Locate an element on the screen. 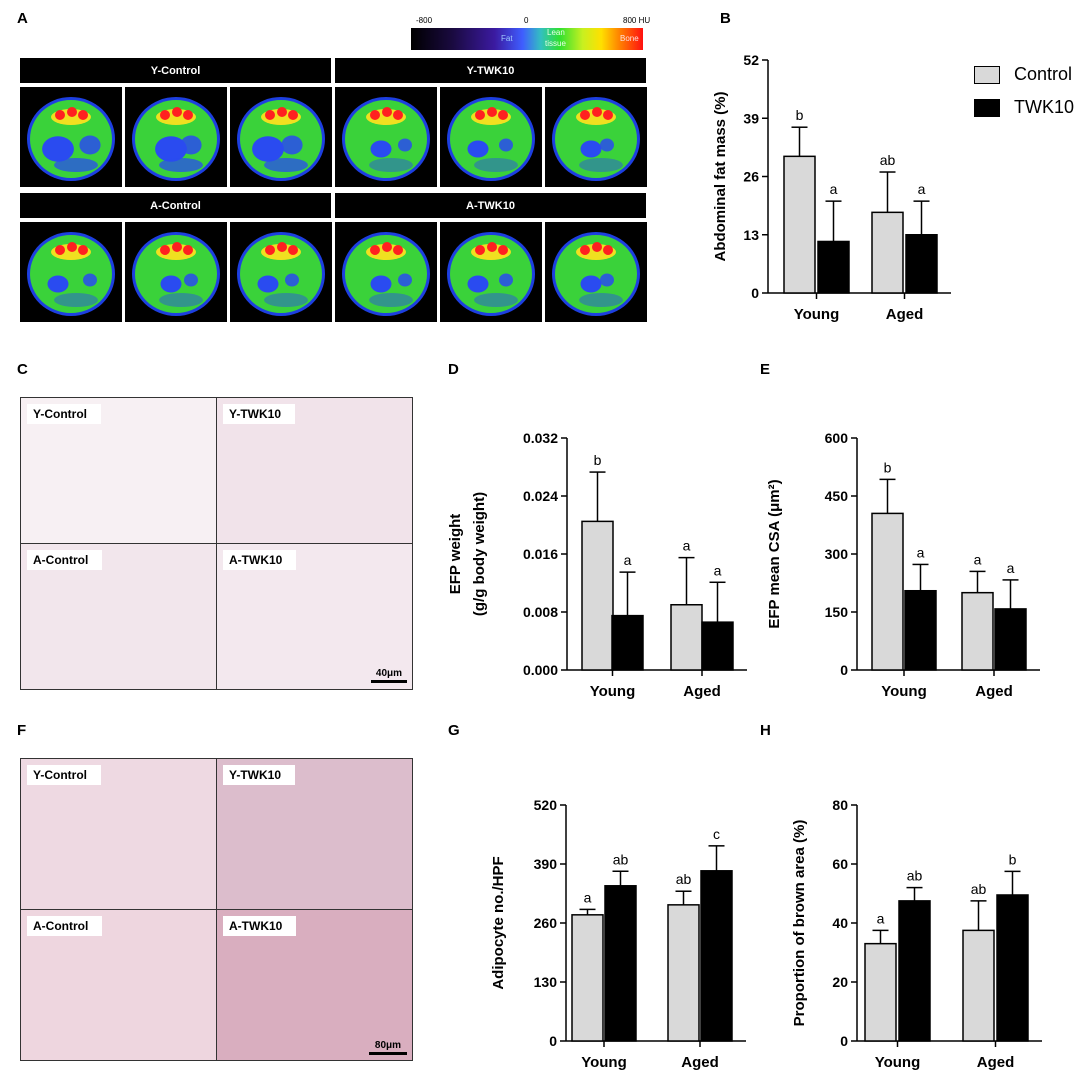 This screenshot has width=1084, height=1075. colorbar-tick-max: 800 HU is located at coordinates (637, 20).